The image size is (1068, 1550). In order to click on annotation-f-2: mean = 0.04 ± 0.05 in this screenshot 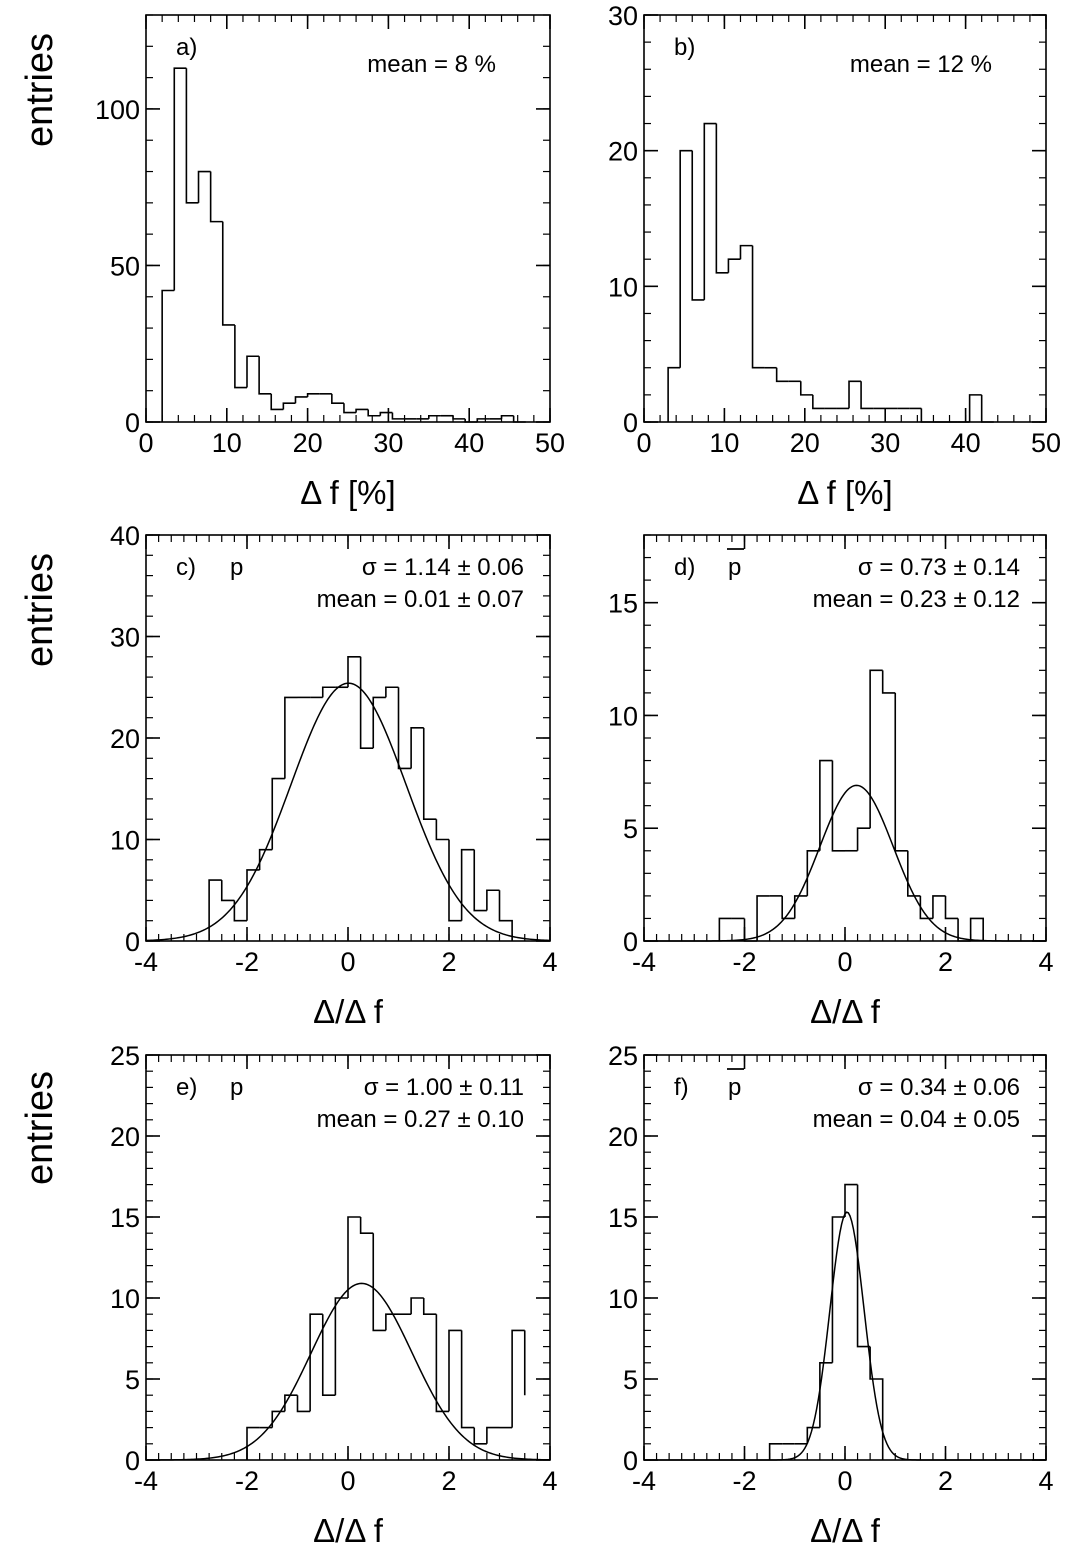, I will do `click(916, 1119)`.